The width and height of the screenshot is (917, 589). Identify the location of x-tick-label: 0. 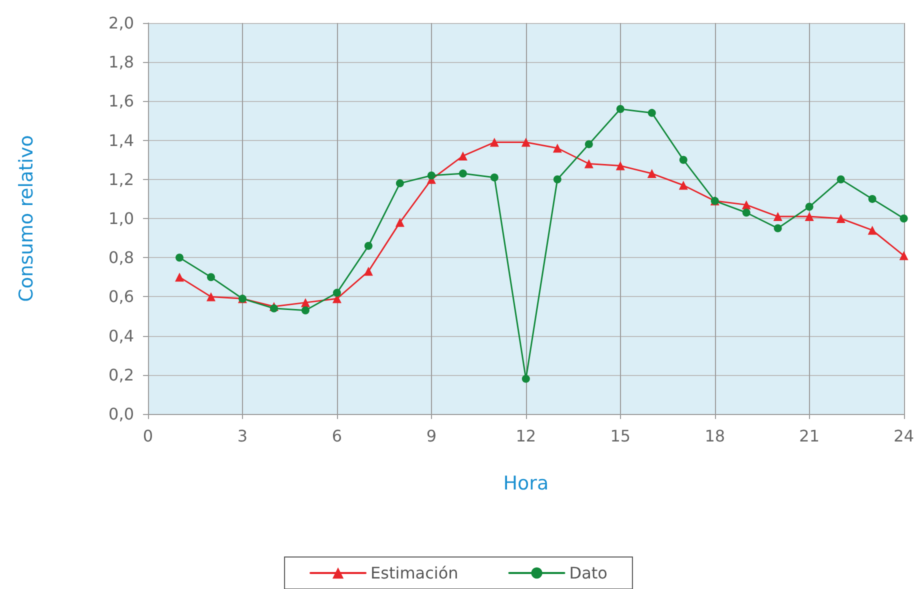
(148, 436).